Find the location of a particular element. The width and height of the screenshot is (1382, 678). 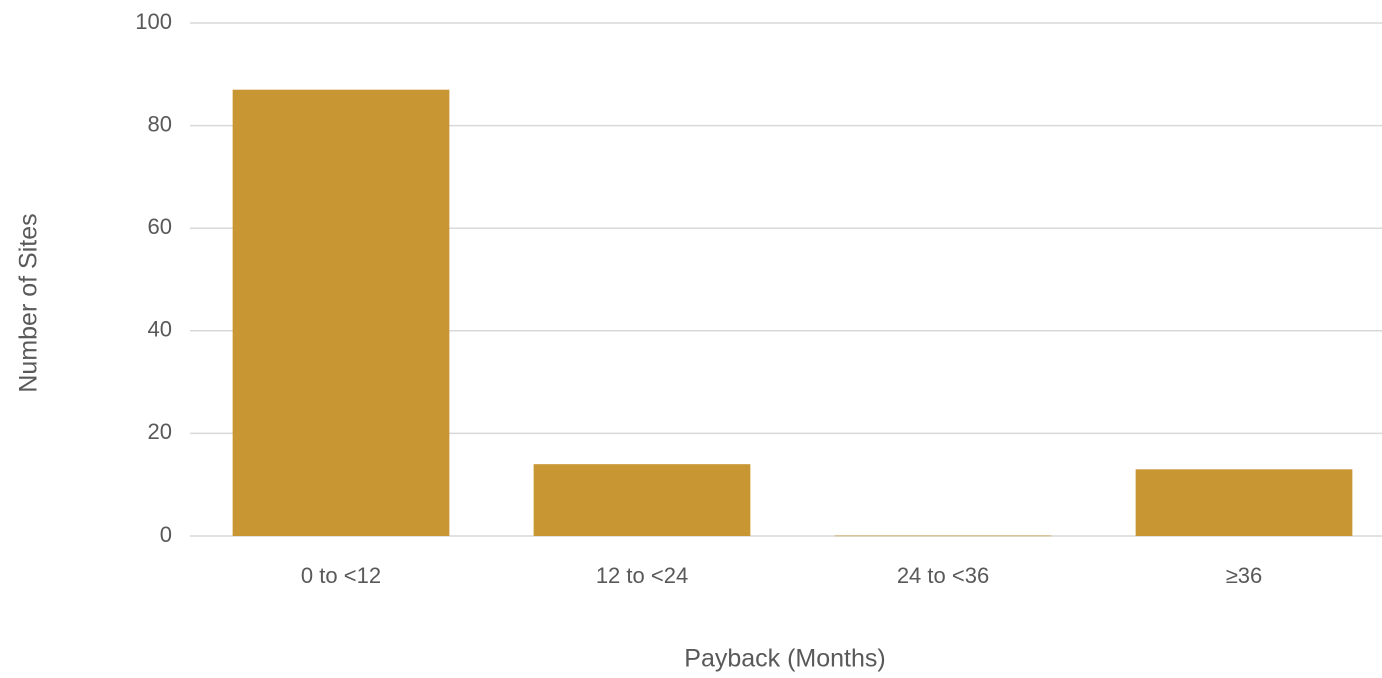

y-tick-label: 80 is located at coordinates (160, 123).